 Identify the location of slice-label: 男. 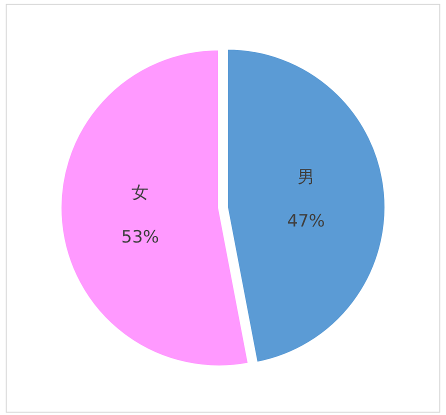
(306, 178).